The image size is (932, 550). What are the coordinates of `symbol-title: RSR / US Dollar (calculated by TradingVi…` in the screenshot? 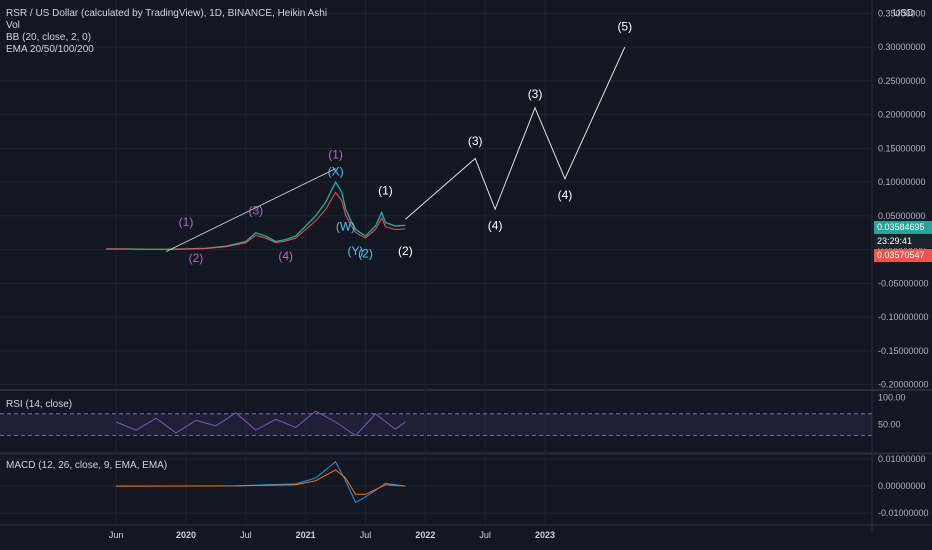 It's located at (167, 13).